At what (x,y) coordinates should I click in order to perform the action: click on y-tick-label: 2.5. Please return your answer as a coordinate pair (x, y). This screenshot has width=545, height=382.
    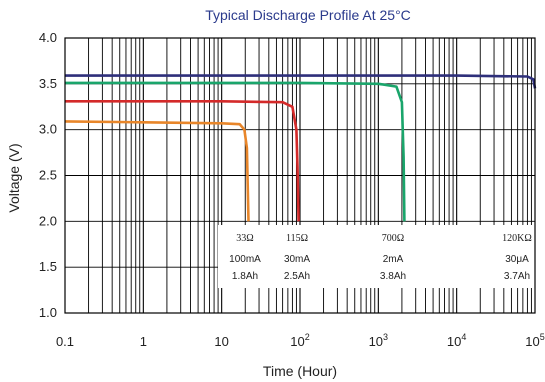
    Looking at the image, I should click on (48, 175).